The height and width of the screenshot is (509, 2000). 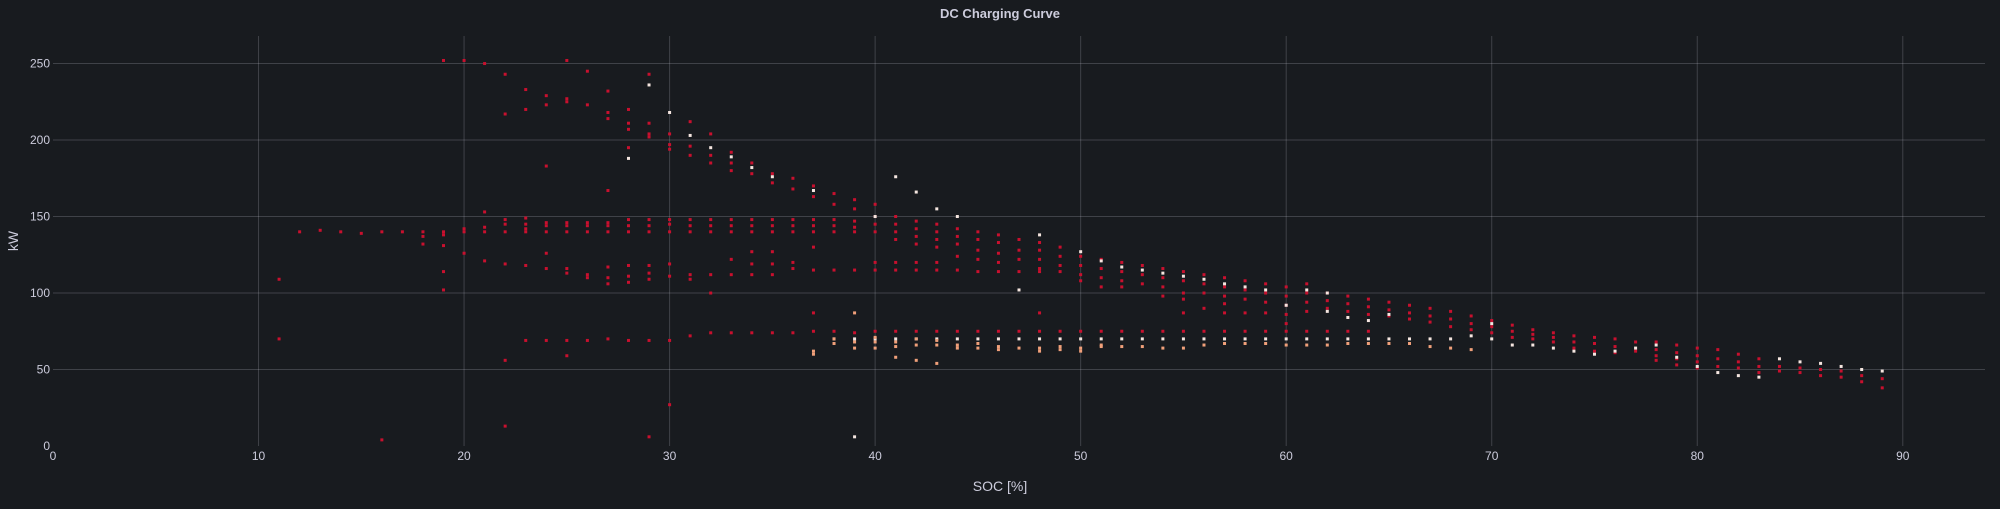 What do you see at coordinates (1492, 456) in the screenshot?
I see `x-tick-label: 70` at bounding box center [1492, 456].